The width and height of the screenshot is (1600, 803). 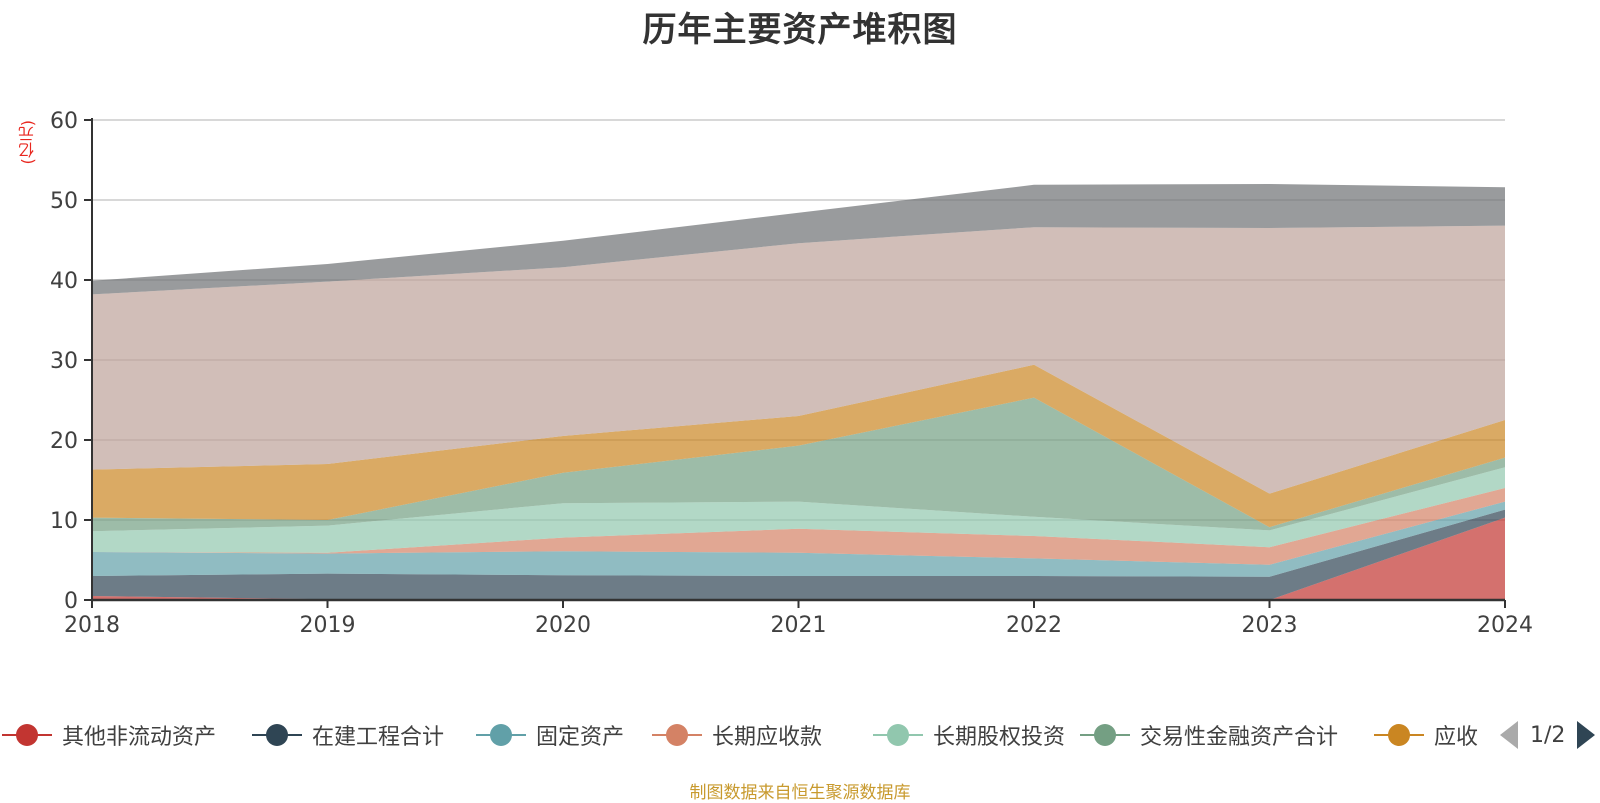 What do you see at coordinates (1505, 625) in the screenshot?
I see `x-tick-label: 2024` at bounding box center [1505, 625].